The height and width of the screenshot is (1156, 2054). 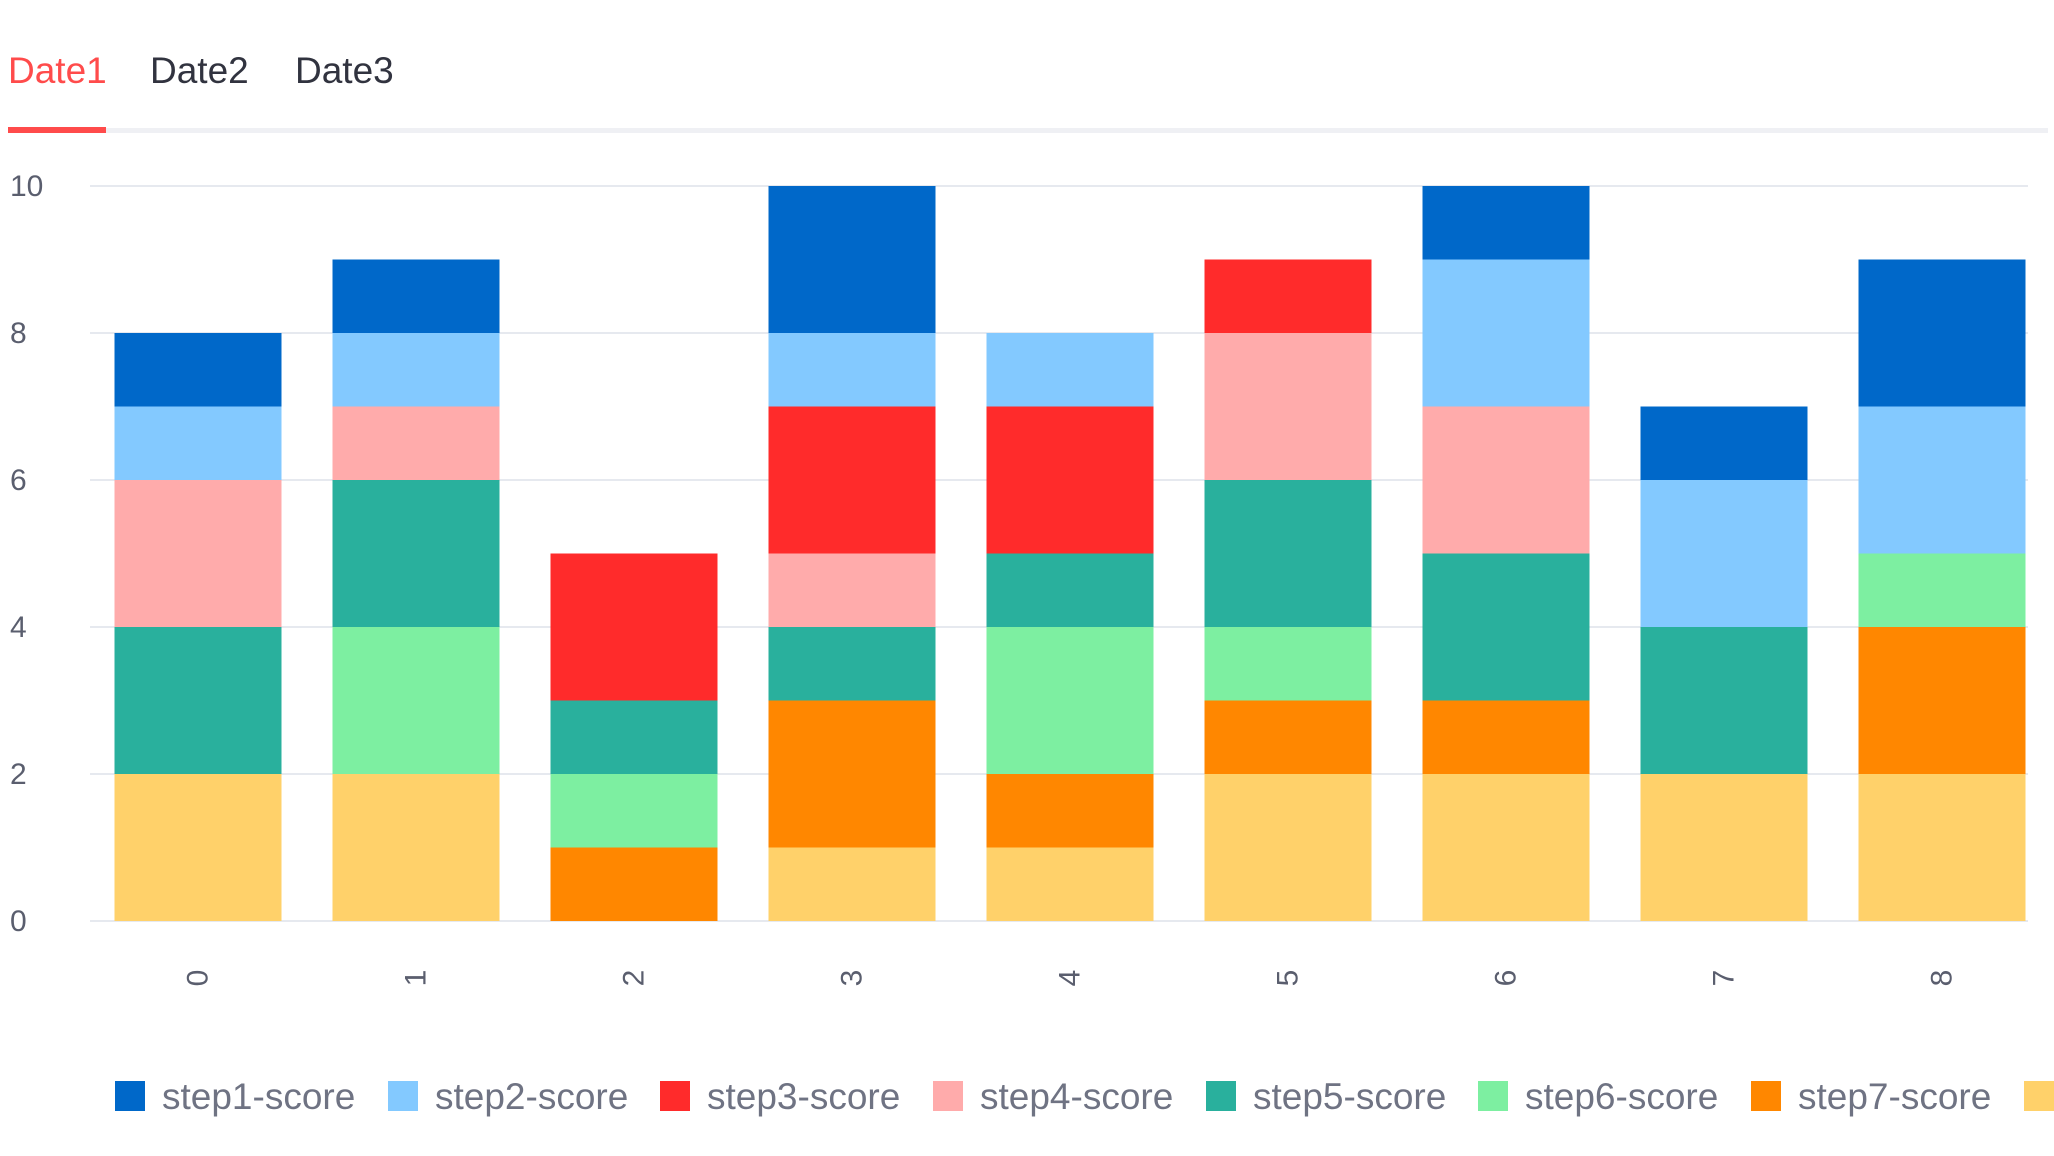 I want to click on tab-bar: Date1 Date2 Date3, so click(x=216, y=71).